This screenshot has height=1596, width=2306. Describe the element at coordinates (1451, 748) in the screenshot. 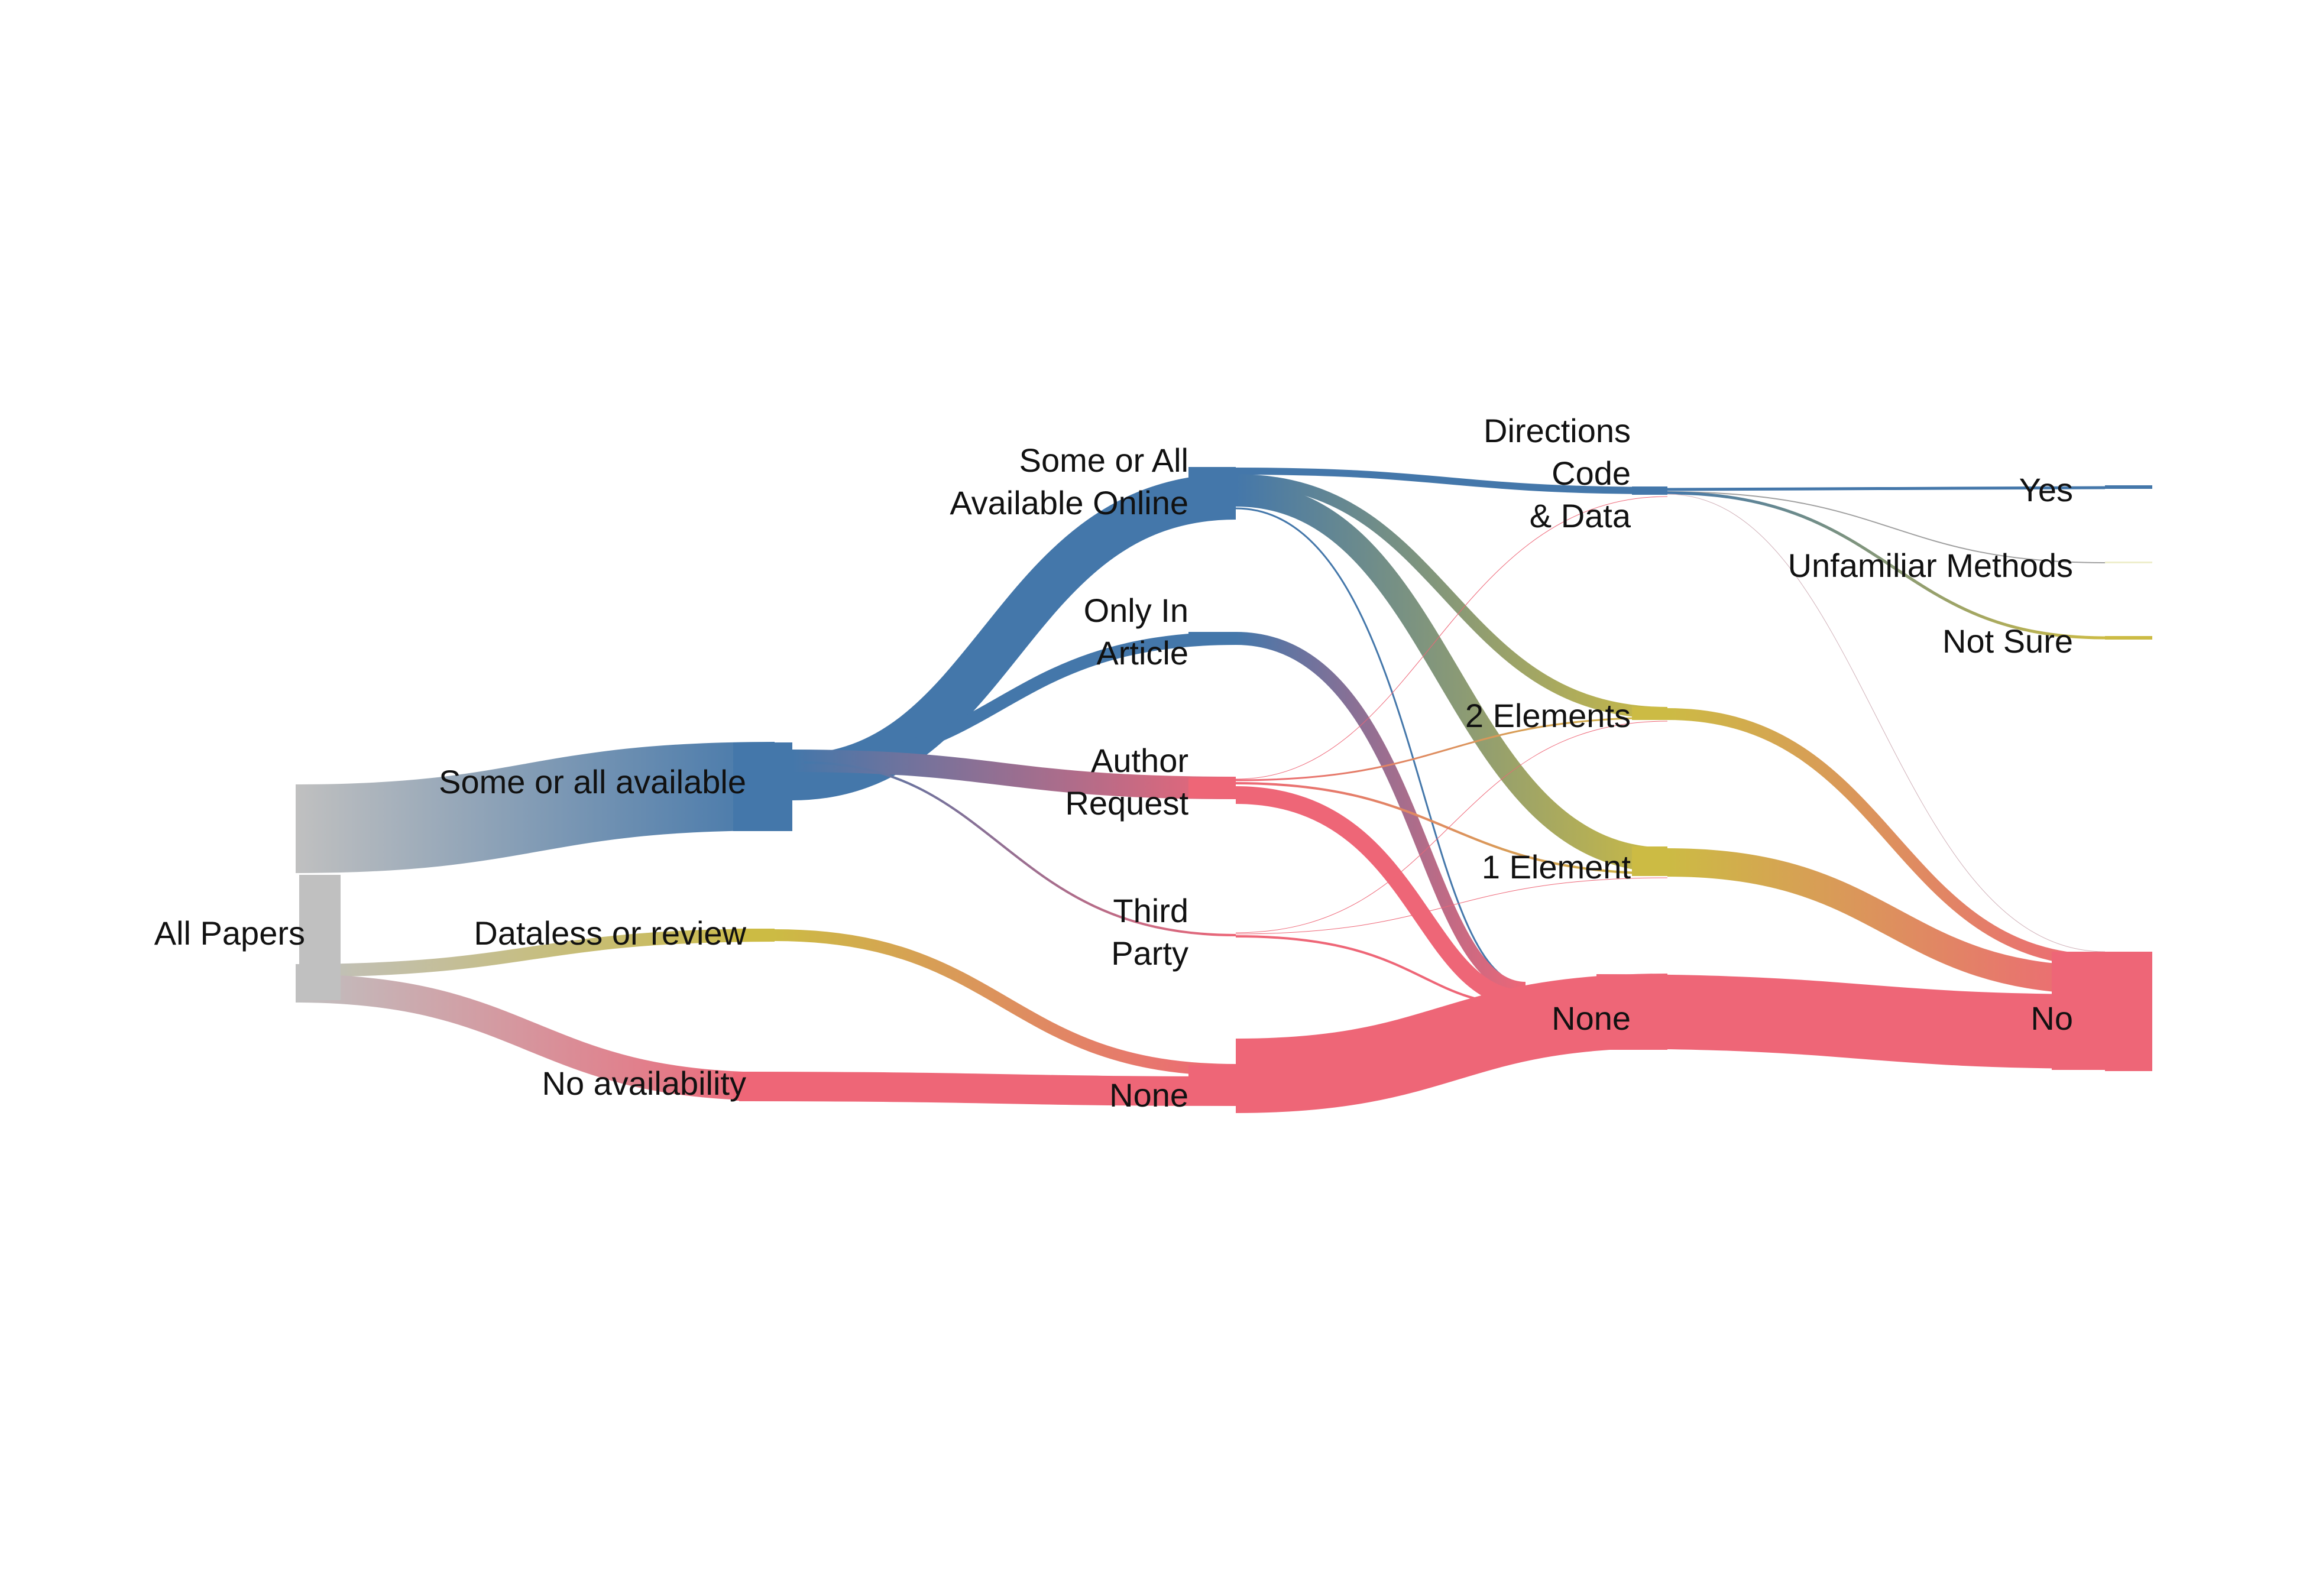

I see `flow-author-to-two-elements` at that location.